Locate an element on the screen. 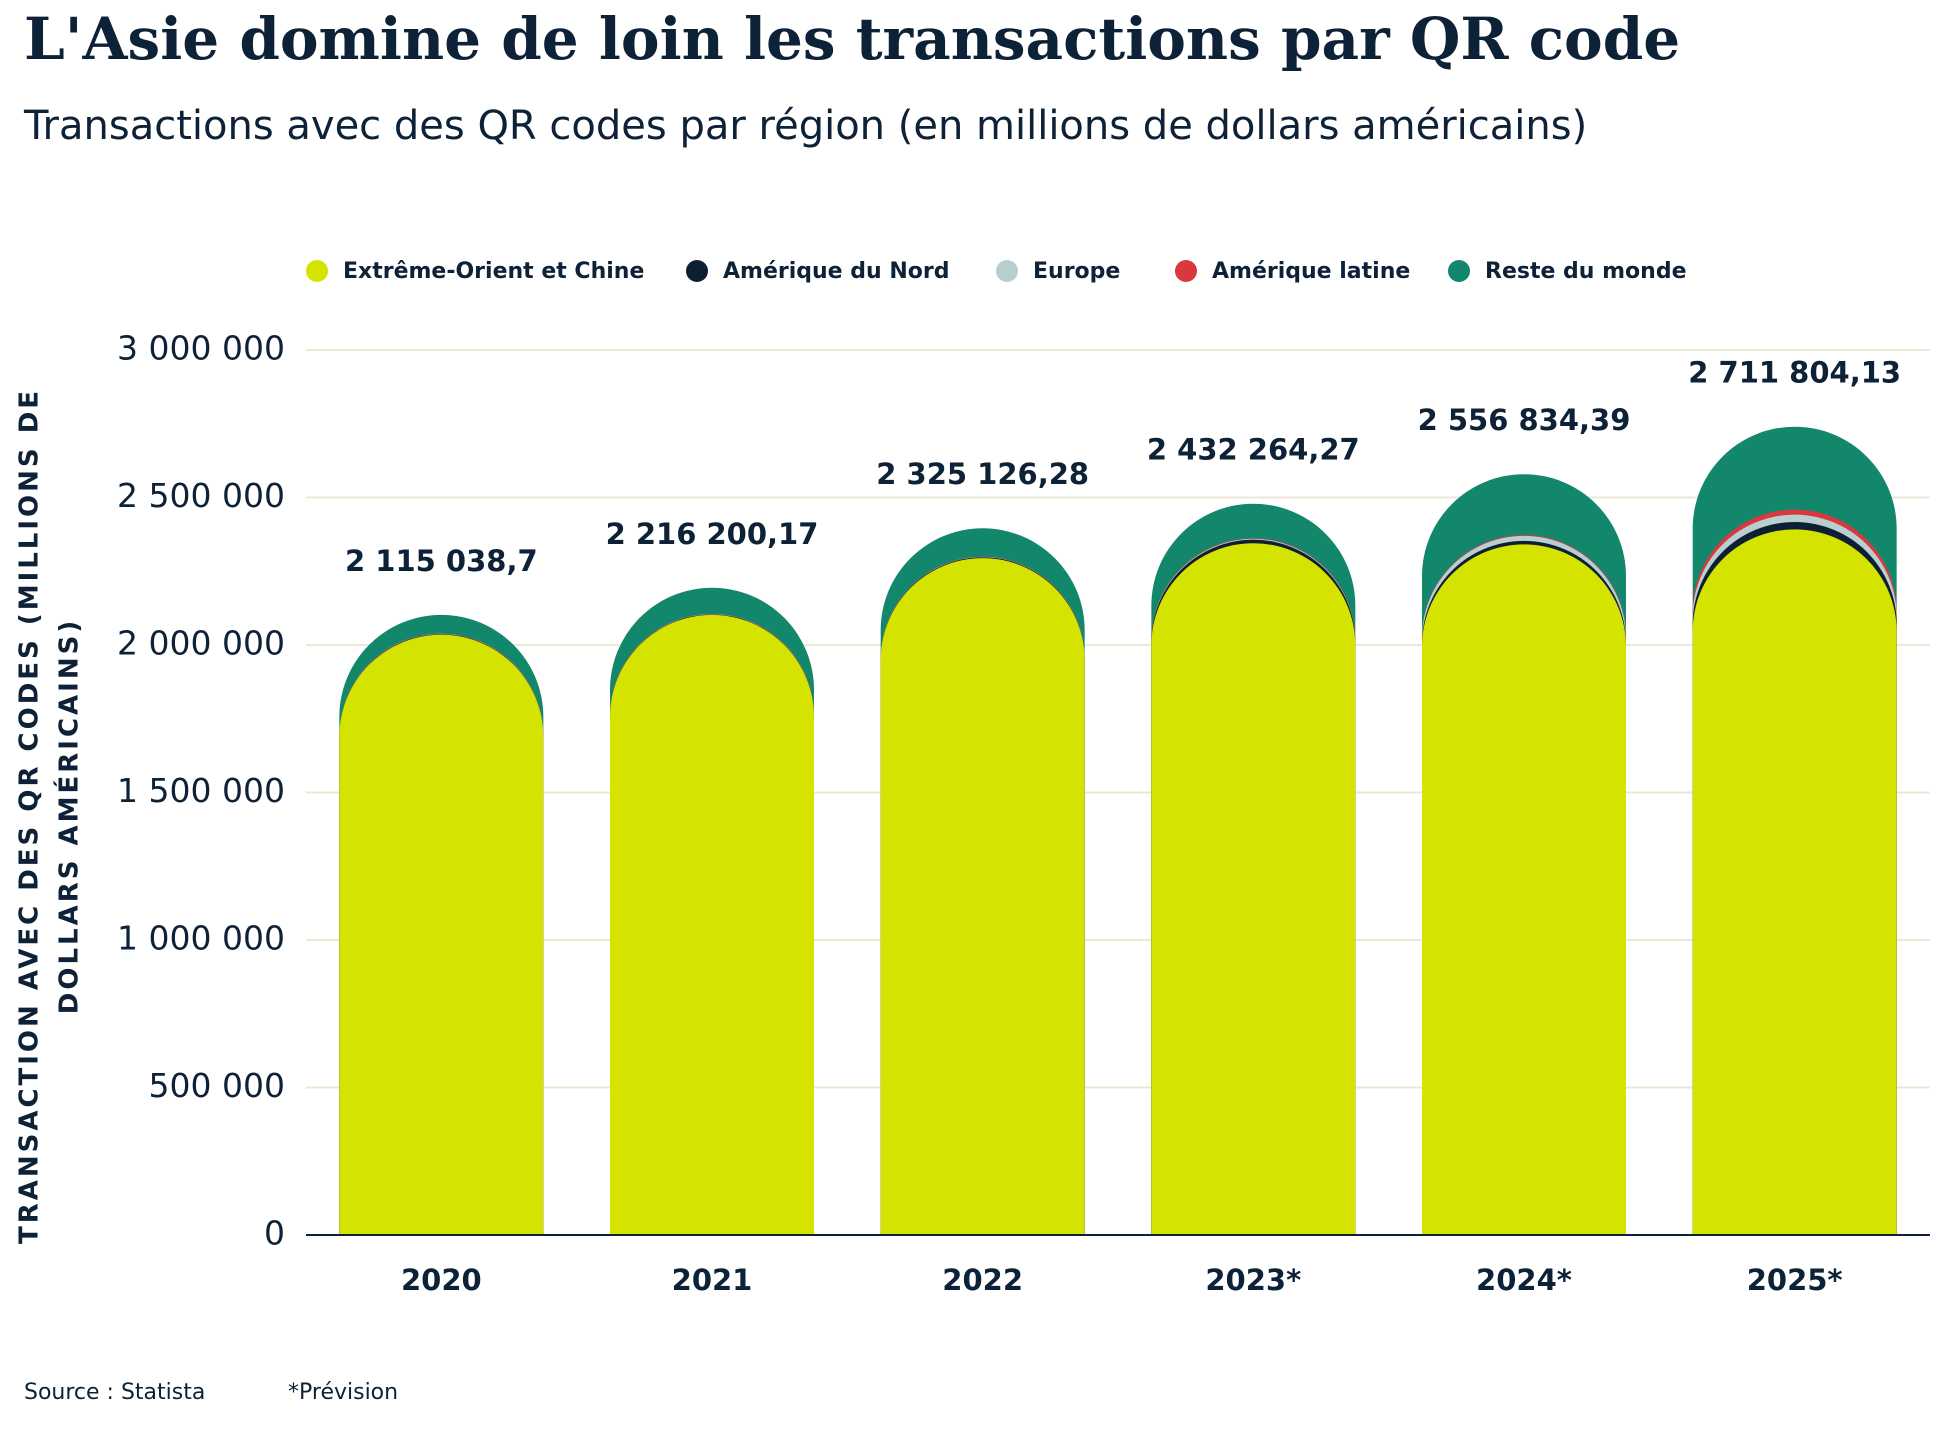 The image size is (1940, 1442). x-tick-label: 2020 is located at coordinates (441, 1280).